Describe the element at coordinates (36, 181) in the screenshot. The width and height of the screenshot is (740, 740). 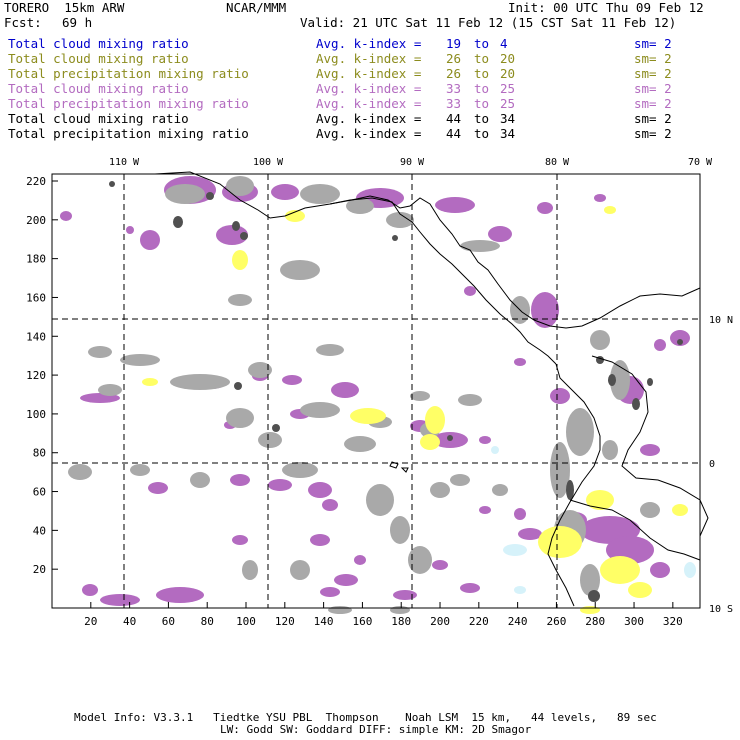
I see `y-index-label: 220` at that location.